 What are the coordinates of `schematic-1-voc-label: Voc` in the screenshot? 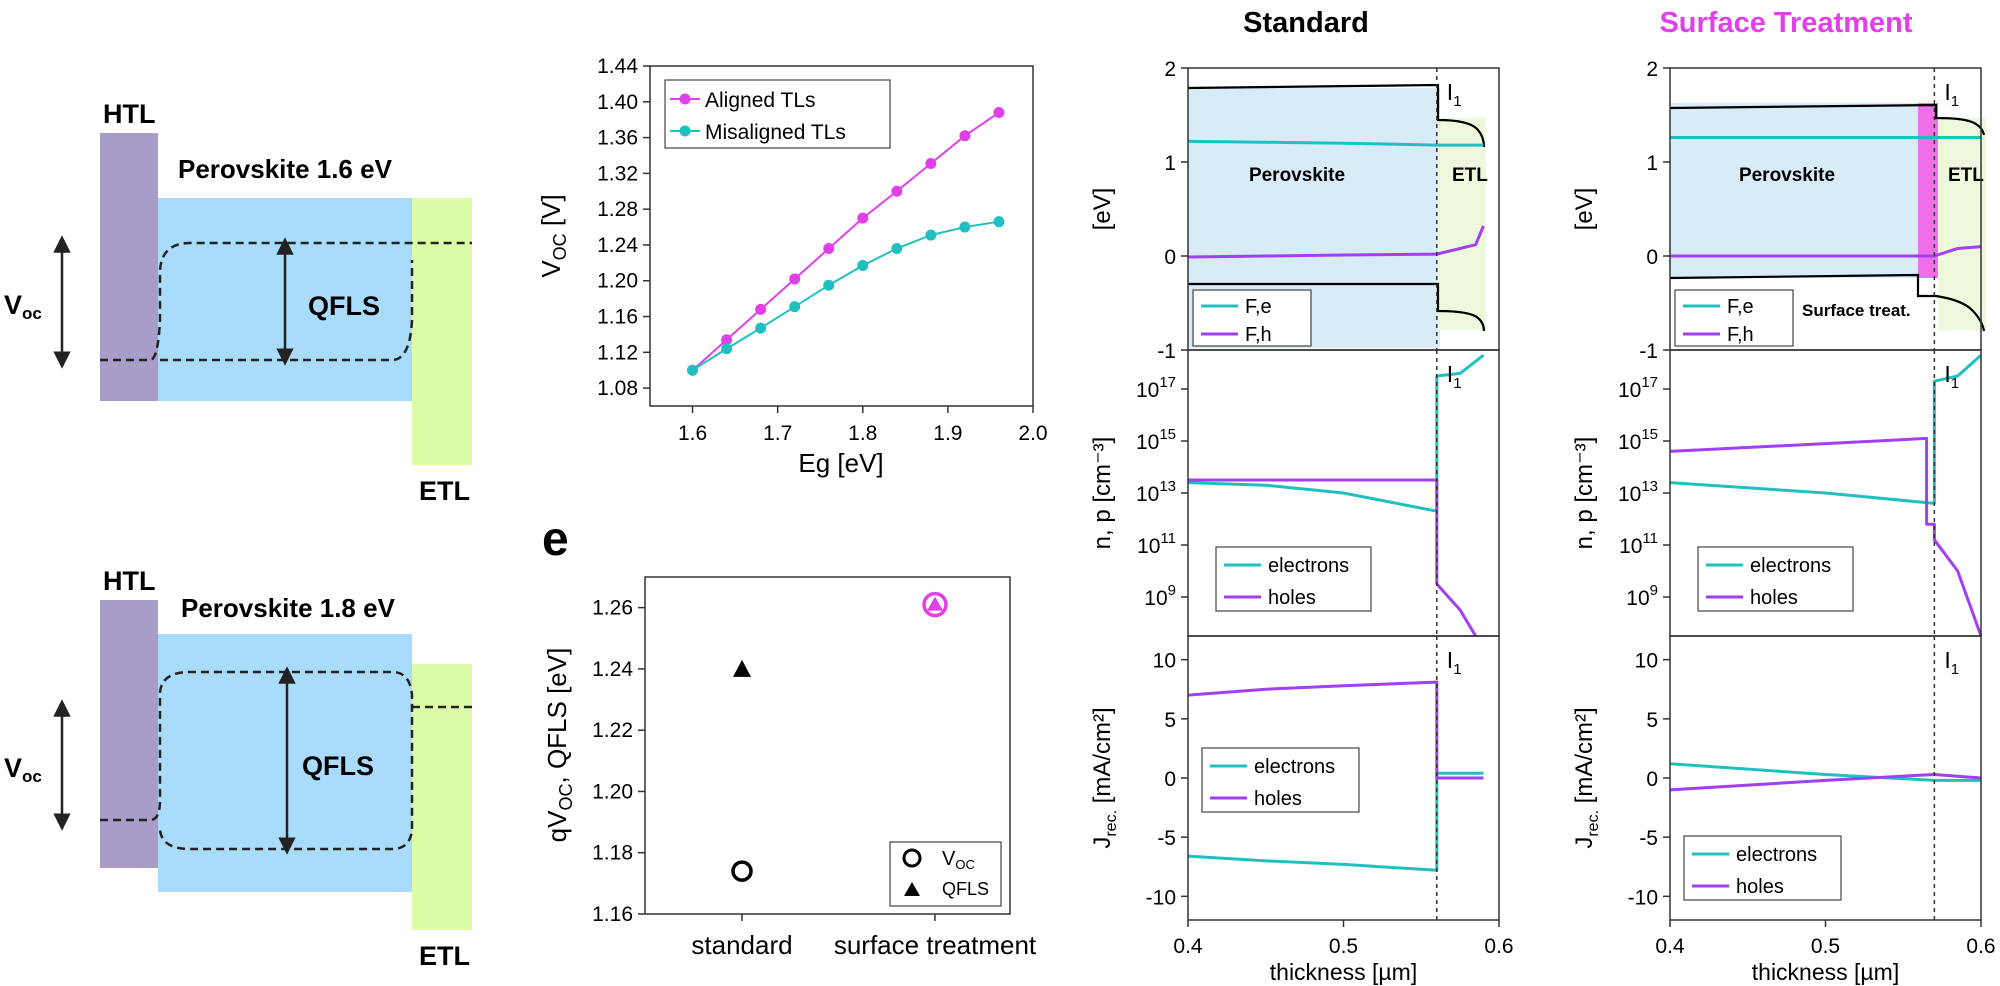 It's located at (23, 306).